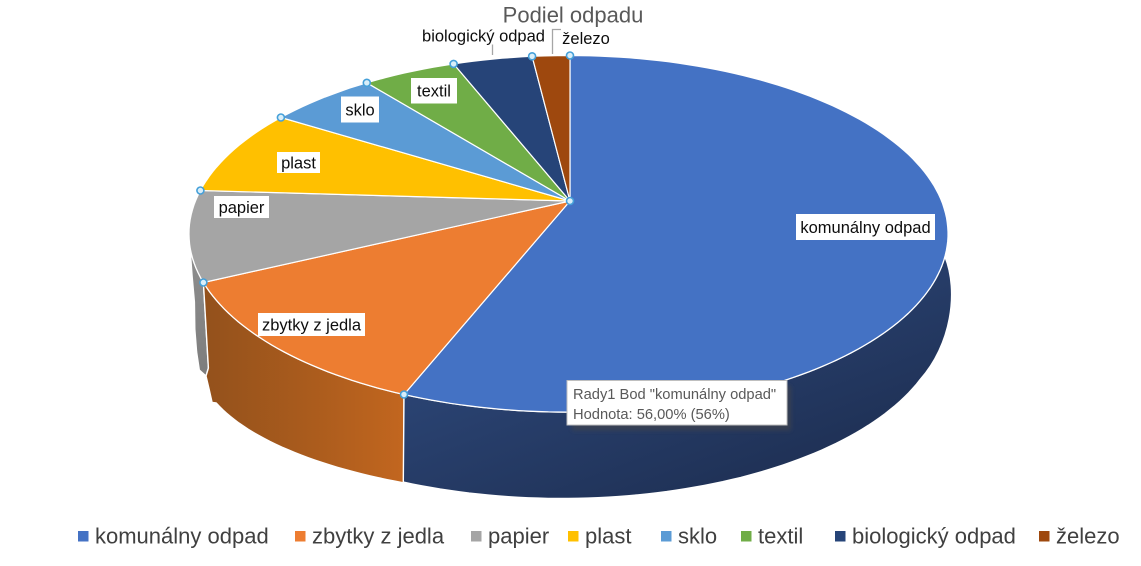 This screenshot has height=566, width=1141. Describe the element at coordinates (651, 415) in the screenshot. I see `svg-text: Hodnota: 56,00% (56%)` at that location.